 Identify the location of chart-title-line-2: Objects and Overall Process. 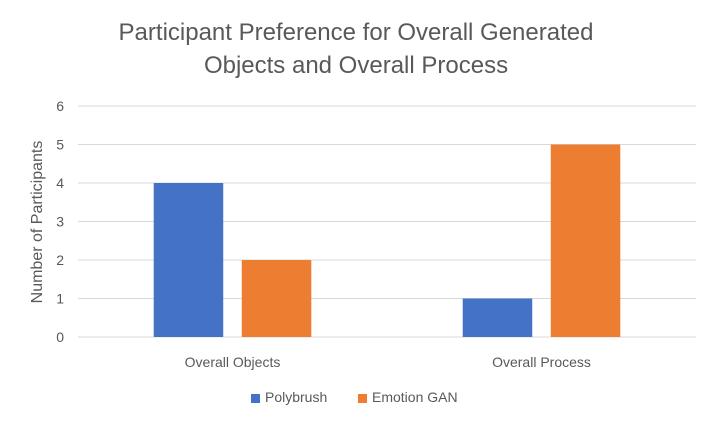
(356, 65).